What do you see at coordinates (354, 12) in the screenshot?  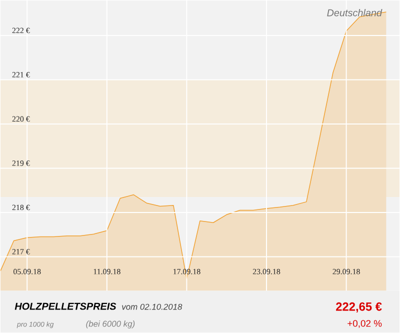 I see `annotation: Deutschland` at bounding box center [354, 12].